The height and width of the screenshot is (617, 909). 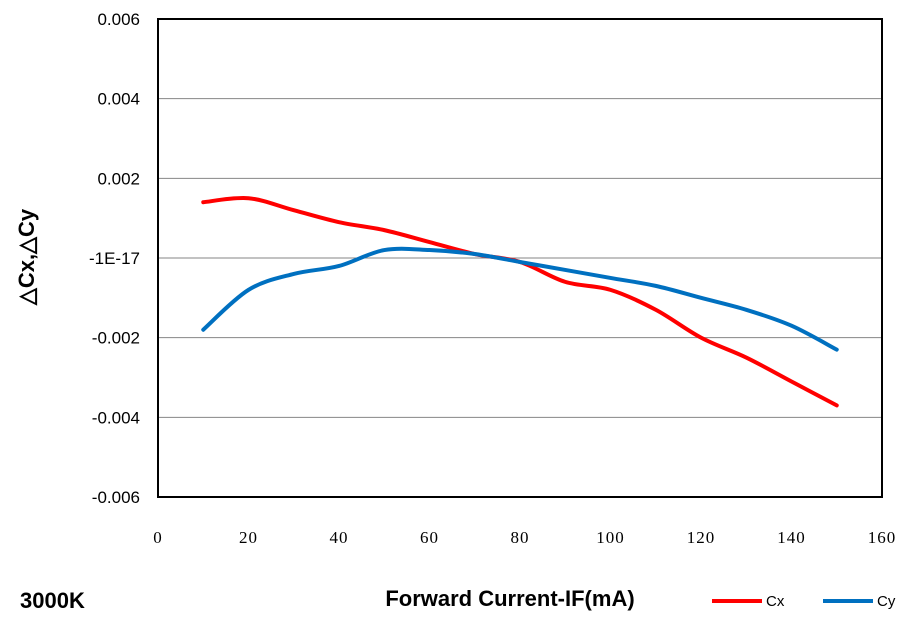 I want to click on x-tick-label: 140, so click(x=791, y=537).